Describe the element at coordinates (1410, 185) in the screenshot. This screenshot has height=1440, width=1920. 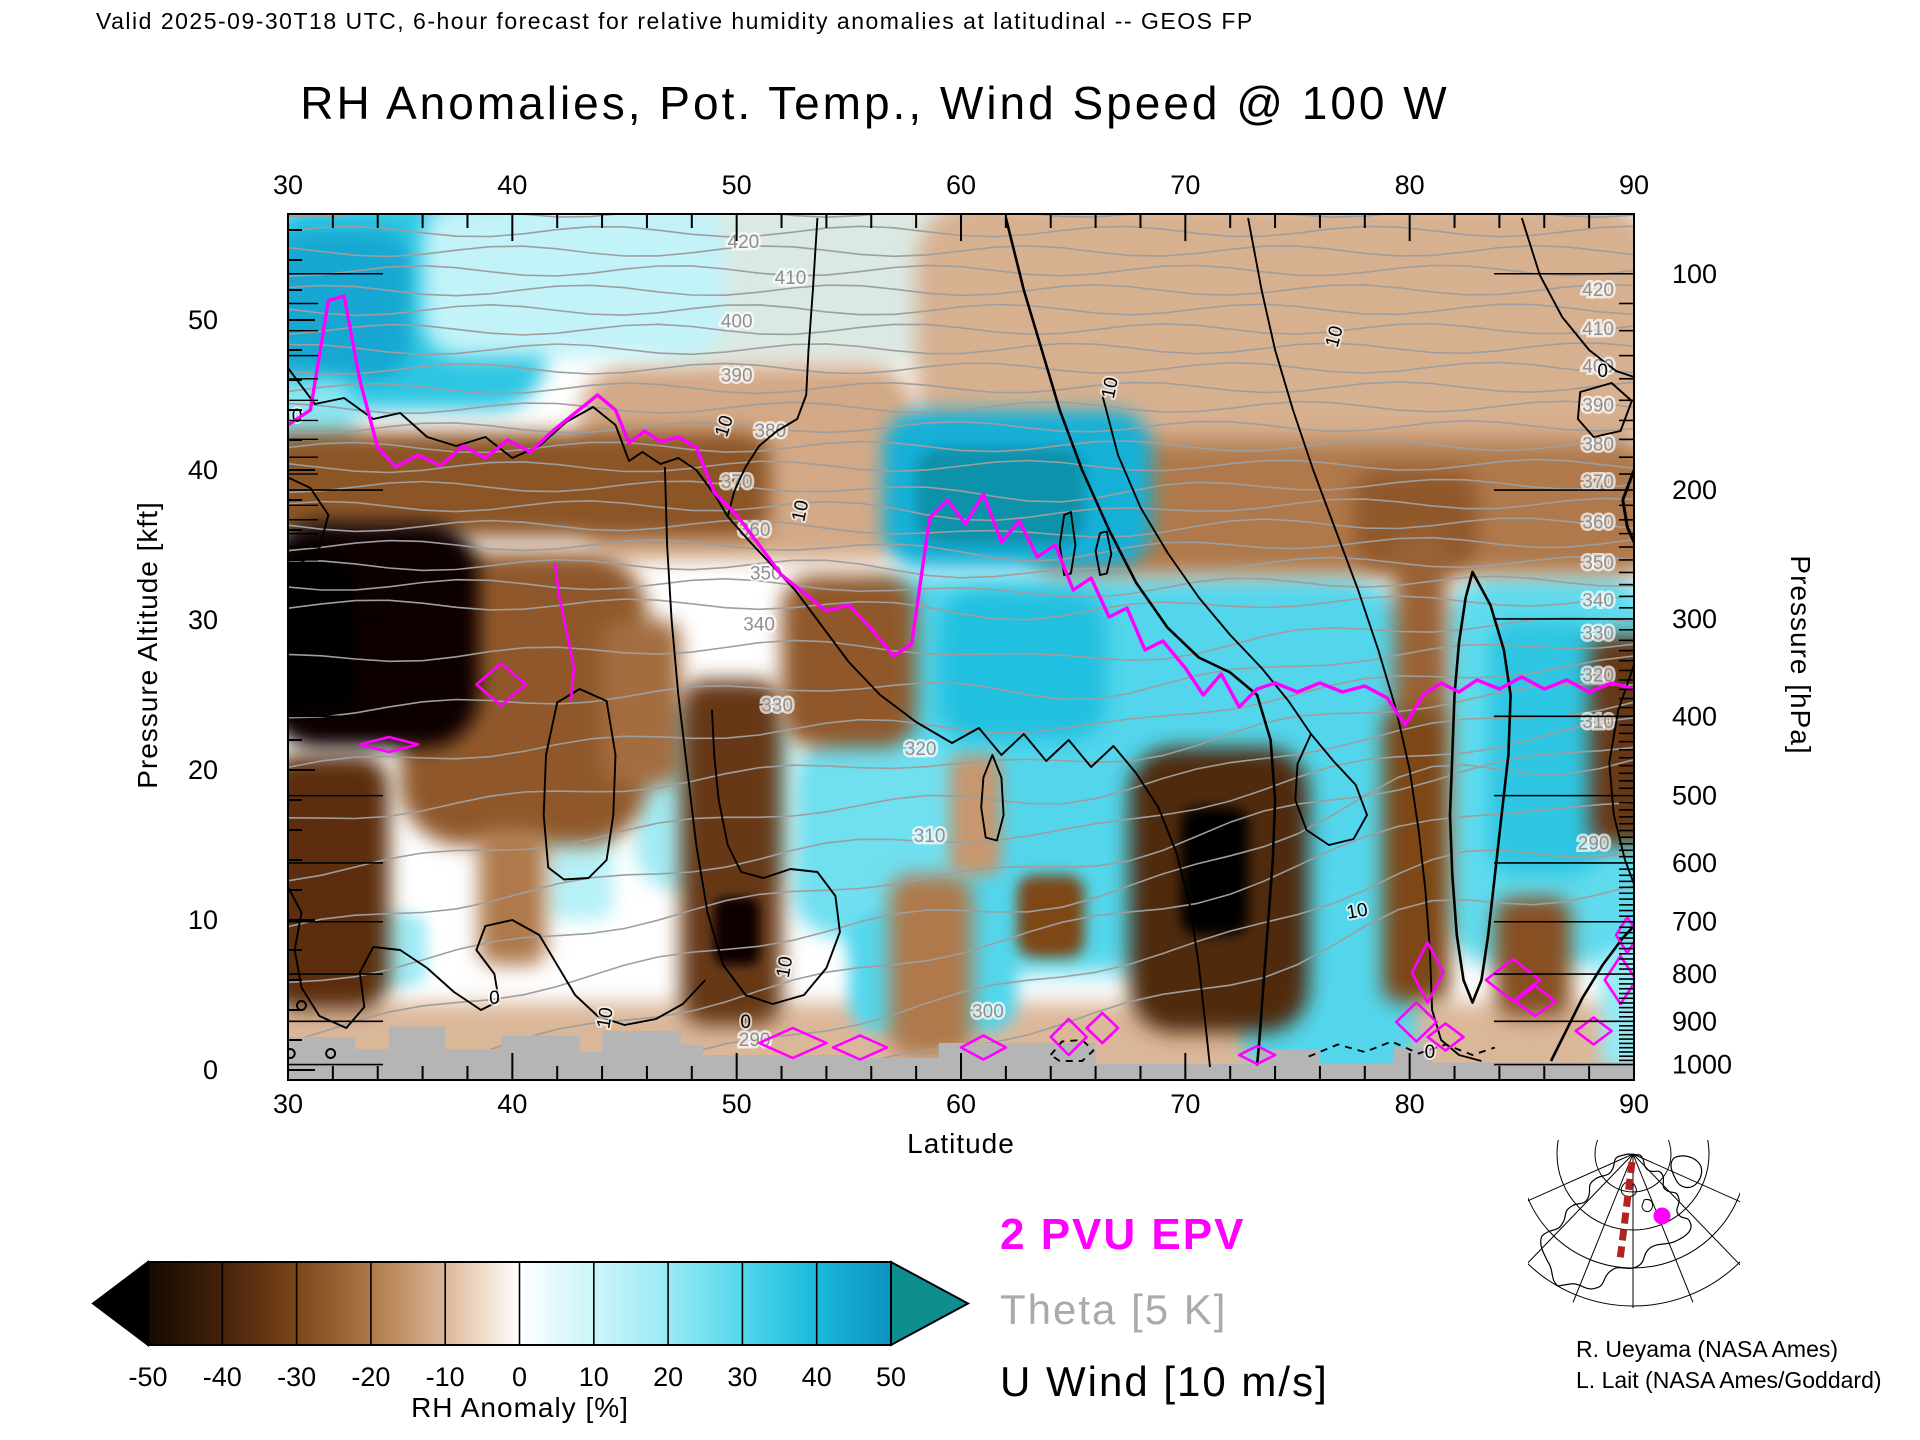
I see `x-tick-top: 80` at that location.